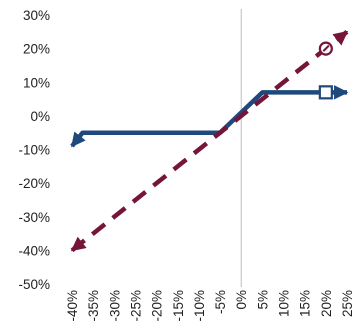  I want to click on y-tick-label: -40%, so click(34, 250).